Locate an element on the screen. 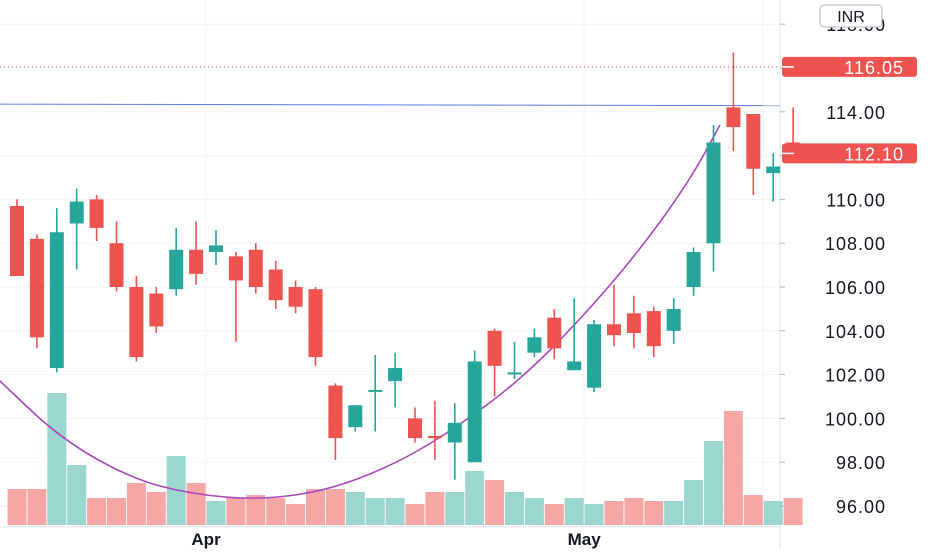 Image resolution: width=932 pixels, height=555 pixels. current-price-tag-bg is located at coordinates (849, 153).